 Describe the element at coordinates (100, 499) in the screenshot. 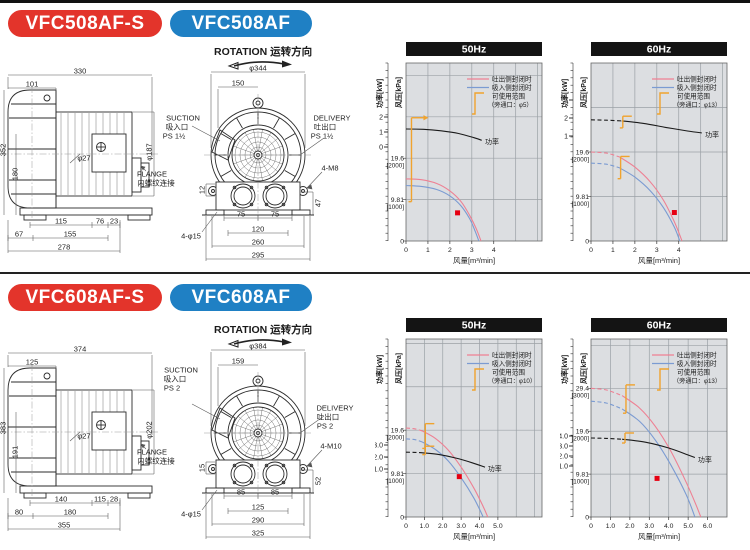

I see `dim-label: 115` at that location.